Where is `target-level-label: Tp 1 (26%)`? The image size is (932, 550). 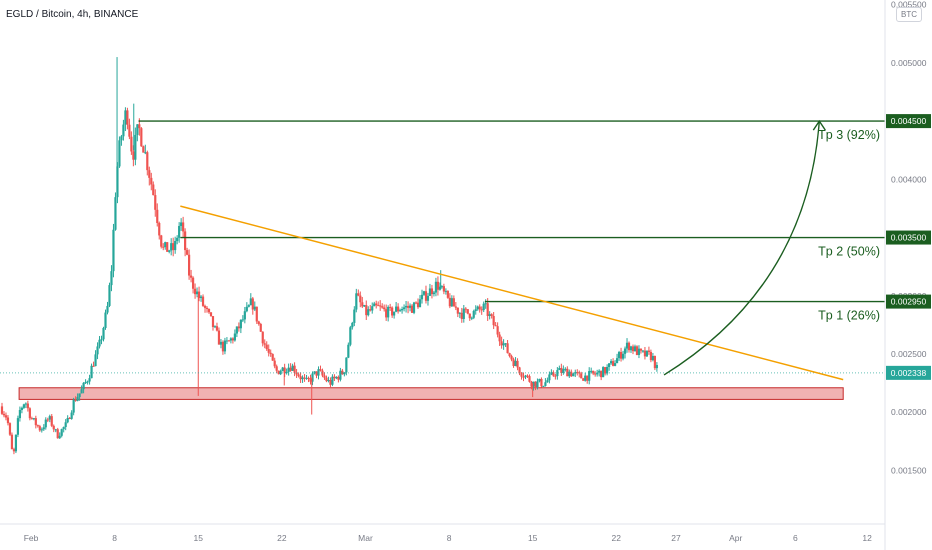
target-level-label: Tp 1 (26%) is located at coordinates (849, 316).